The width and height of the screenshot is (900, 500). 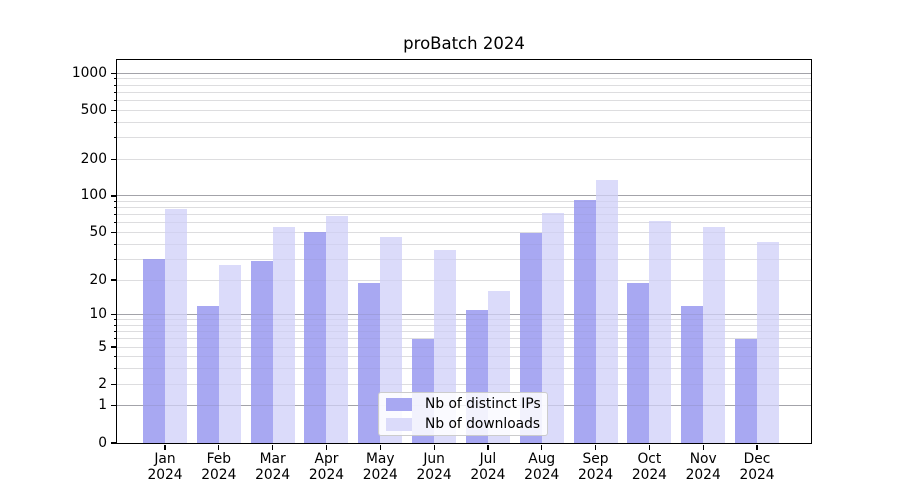 I want to click on bar-dec-s0, so click(x=746, y=390).